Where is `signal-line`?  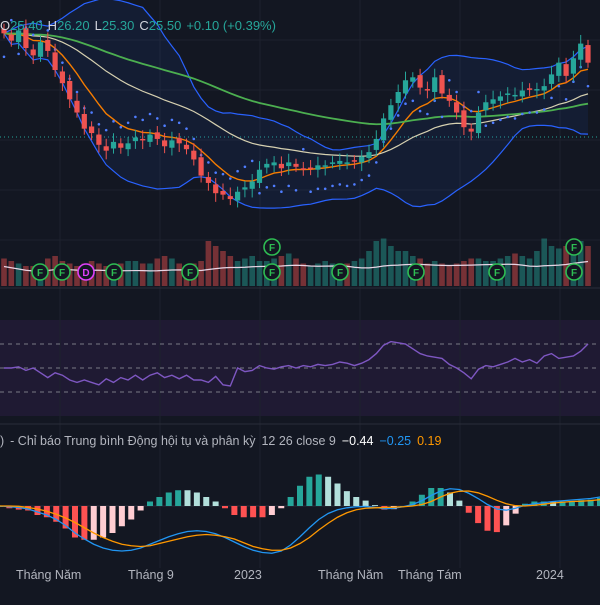 signal-line is located at coordinates (300, 520).